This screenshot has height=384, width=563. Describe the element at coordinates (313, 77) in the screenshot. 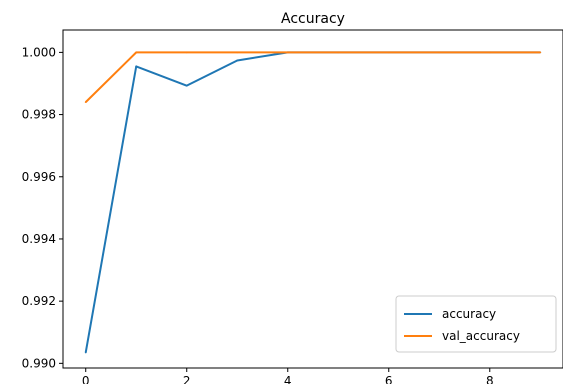

I see `series-line-val_accuracy` at that location.